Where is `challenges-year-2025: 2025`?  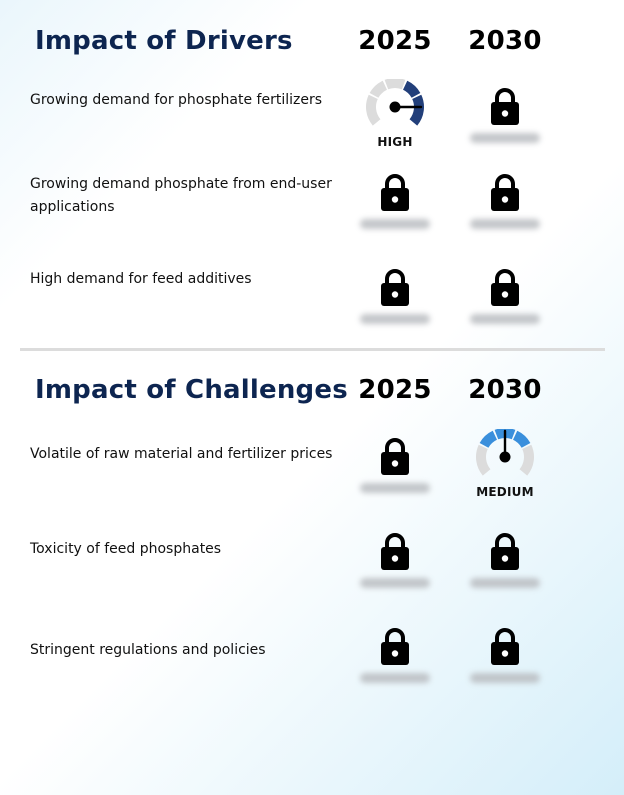 challenges-year-2025: 2025 is located at coordinates (395, 390).